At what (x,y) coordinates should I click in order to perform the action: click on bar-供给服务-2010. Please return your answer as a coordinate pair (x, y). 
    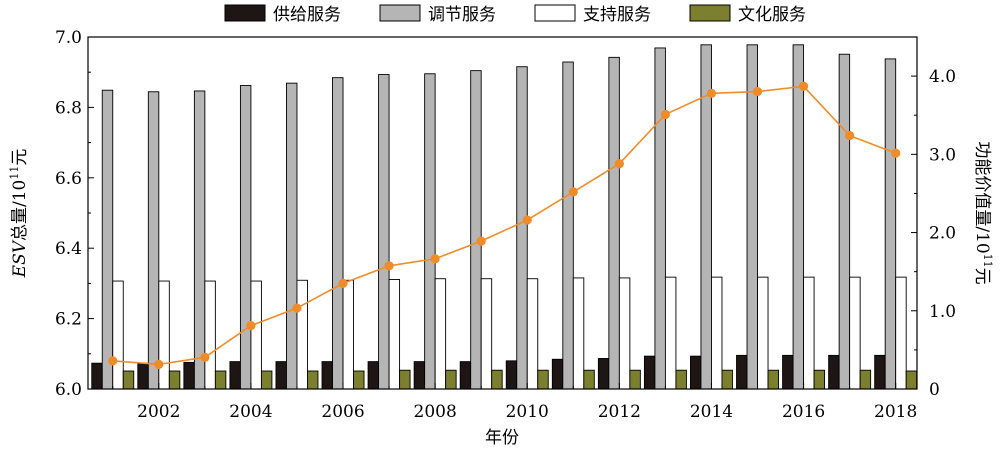
    Looking at the image, I should click on (511, 375).